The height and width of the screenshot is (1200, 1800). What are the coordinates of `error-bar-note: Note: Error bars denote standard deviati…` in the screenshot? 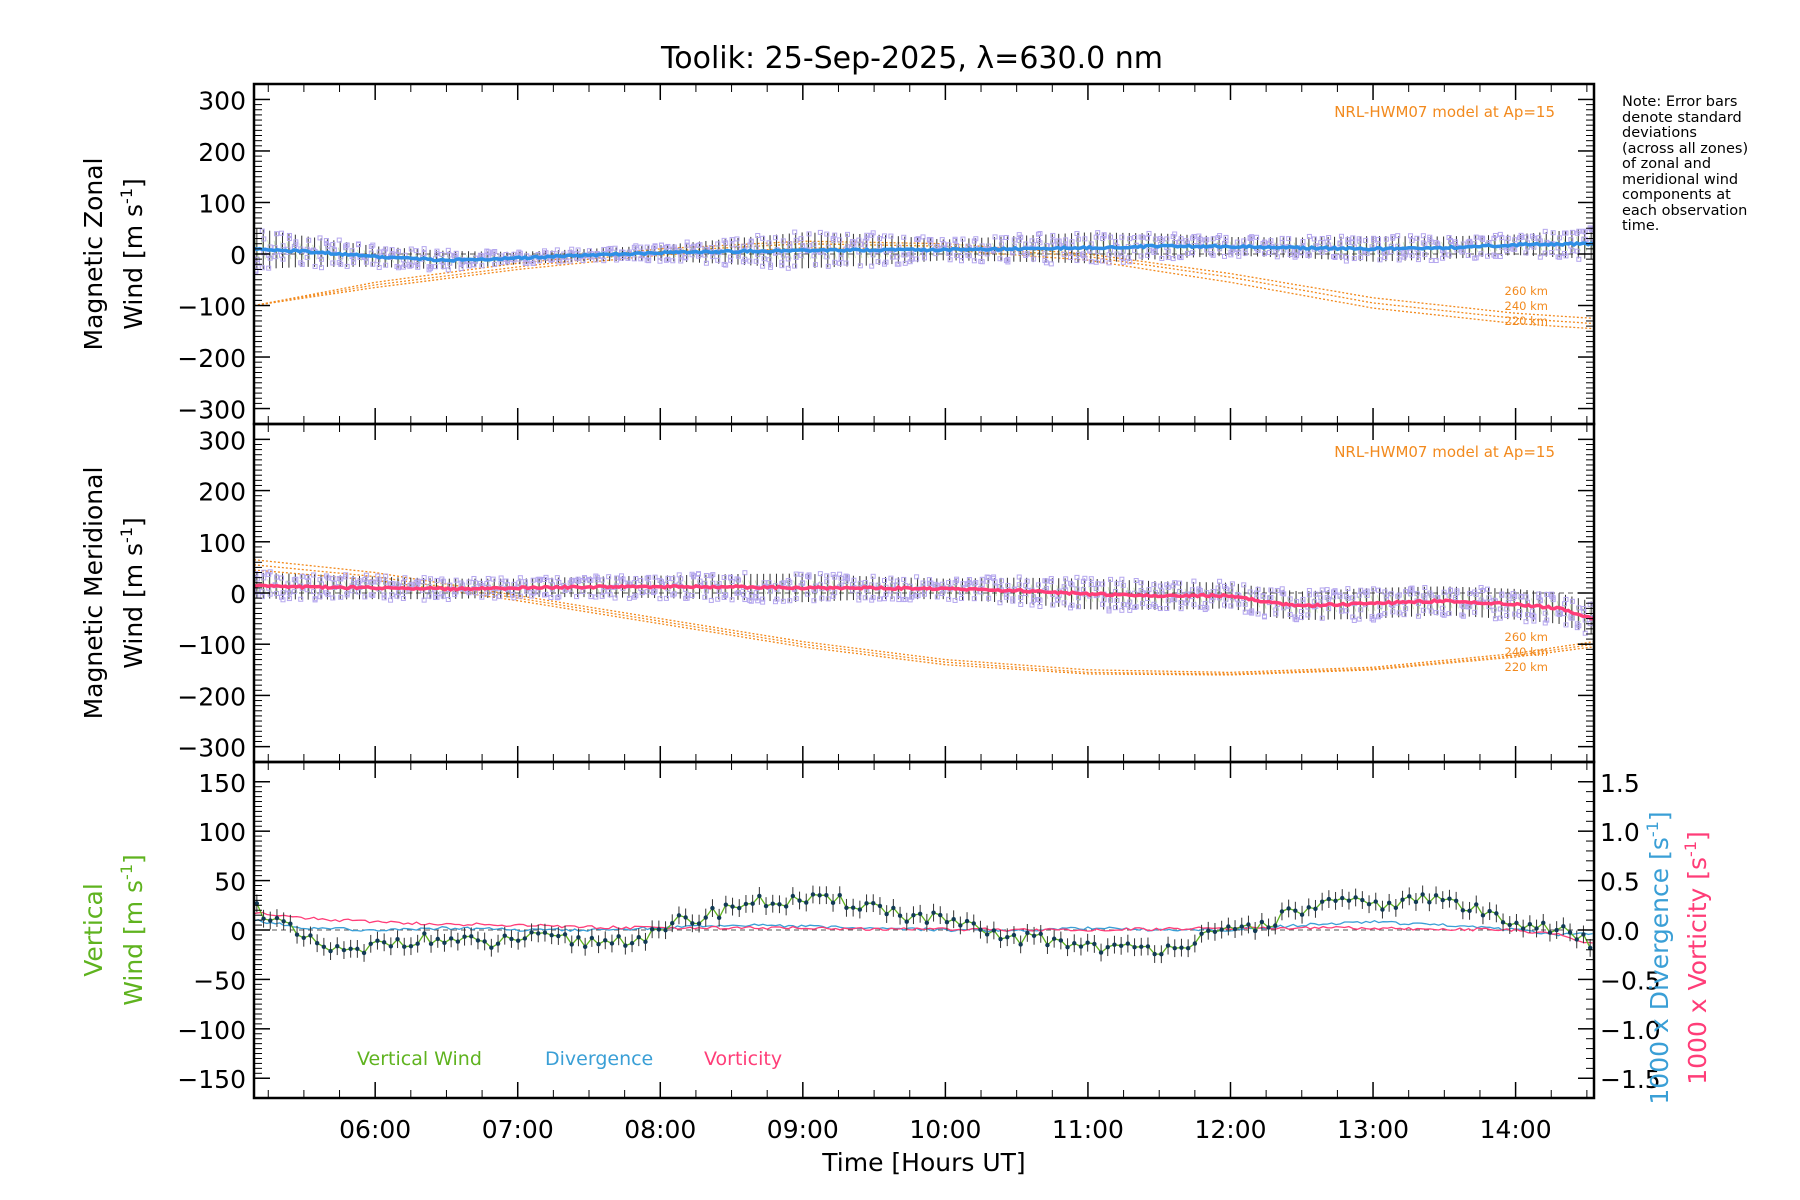 It's located at (1707, 164).